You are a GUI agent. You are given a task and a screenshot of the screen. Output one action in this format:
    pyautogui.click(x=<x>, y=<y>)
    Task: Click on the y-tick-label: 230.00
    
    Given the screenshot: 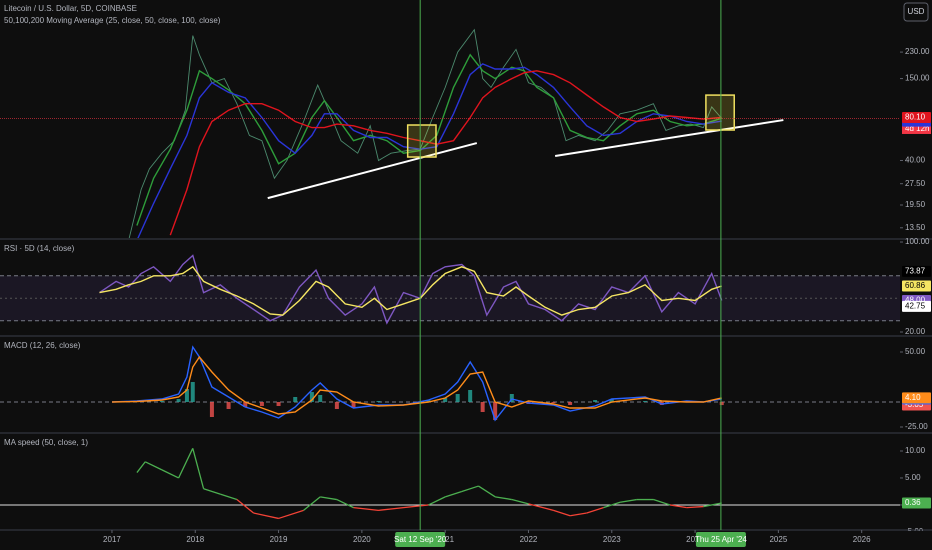 What is the action you would take?
    pyautogui.click(x=917, y=51)
    